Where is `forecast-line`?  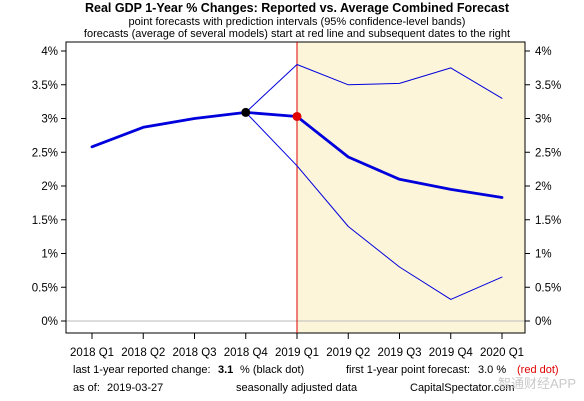 forecast-line is located at coordinates (374, 155).